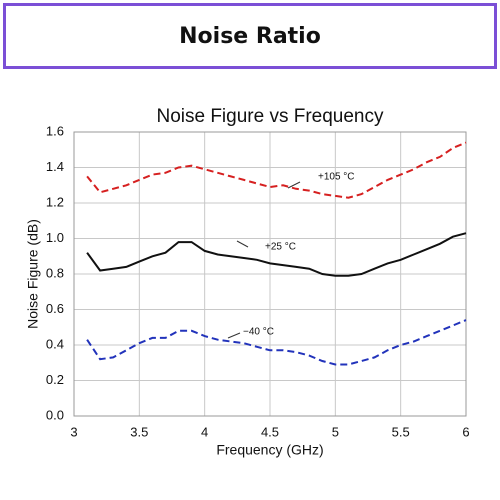 The image size is (500, 500). Describe the element at coordinates (139, 431) in the screenshot. I see `x-tick-label: 3.5` at that location.